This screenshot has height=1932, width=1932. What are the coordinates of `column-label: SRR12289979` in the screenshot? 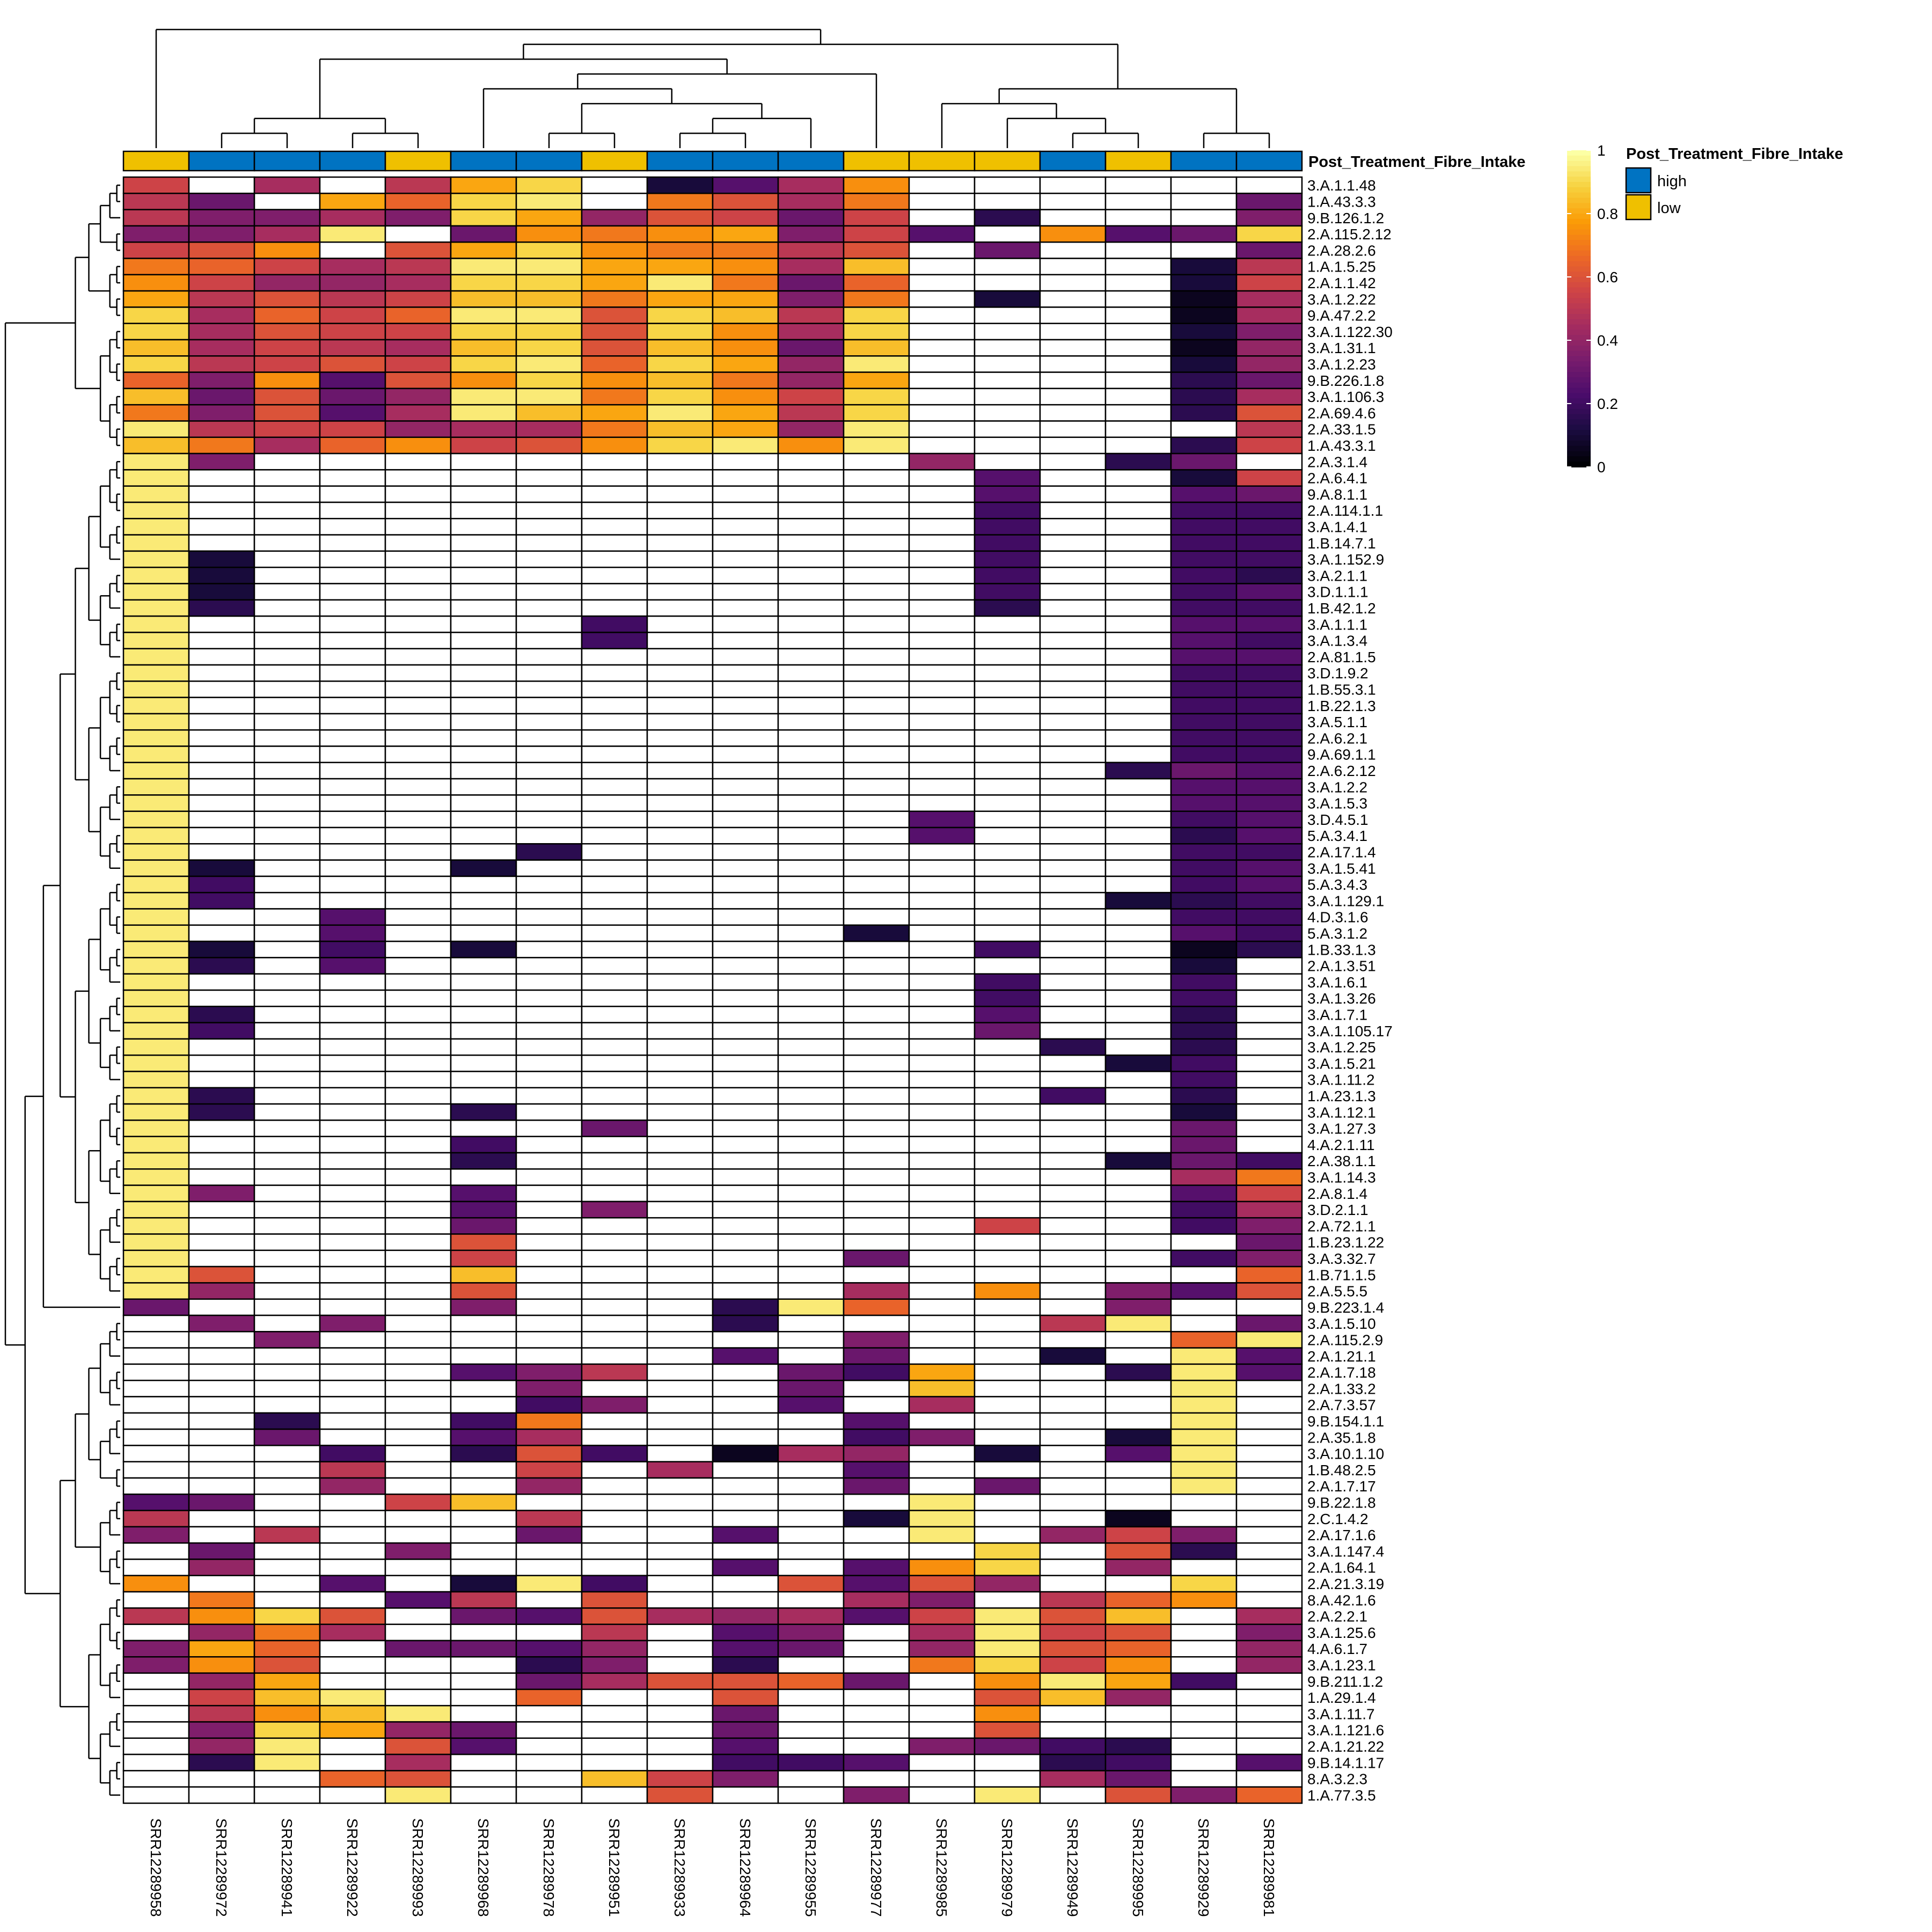 It's located at (1007, 1867).